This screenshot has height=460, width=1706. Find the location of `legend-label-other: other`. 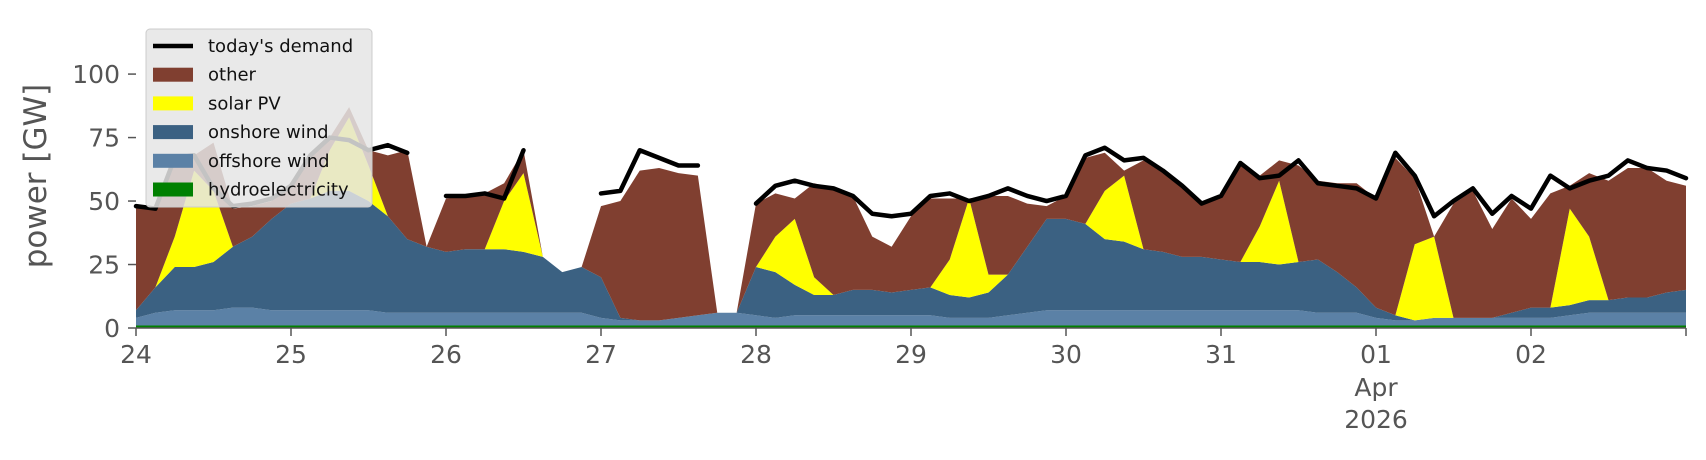

legend-label-other: other is located at coordinates (232, 75).